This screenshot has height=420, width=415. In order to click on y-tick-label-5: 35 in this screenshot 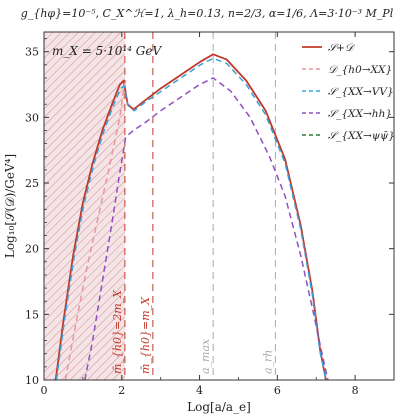, I will do `click(32, 52)`.